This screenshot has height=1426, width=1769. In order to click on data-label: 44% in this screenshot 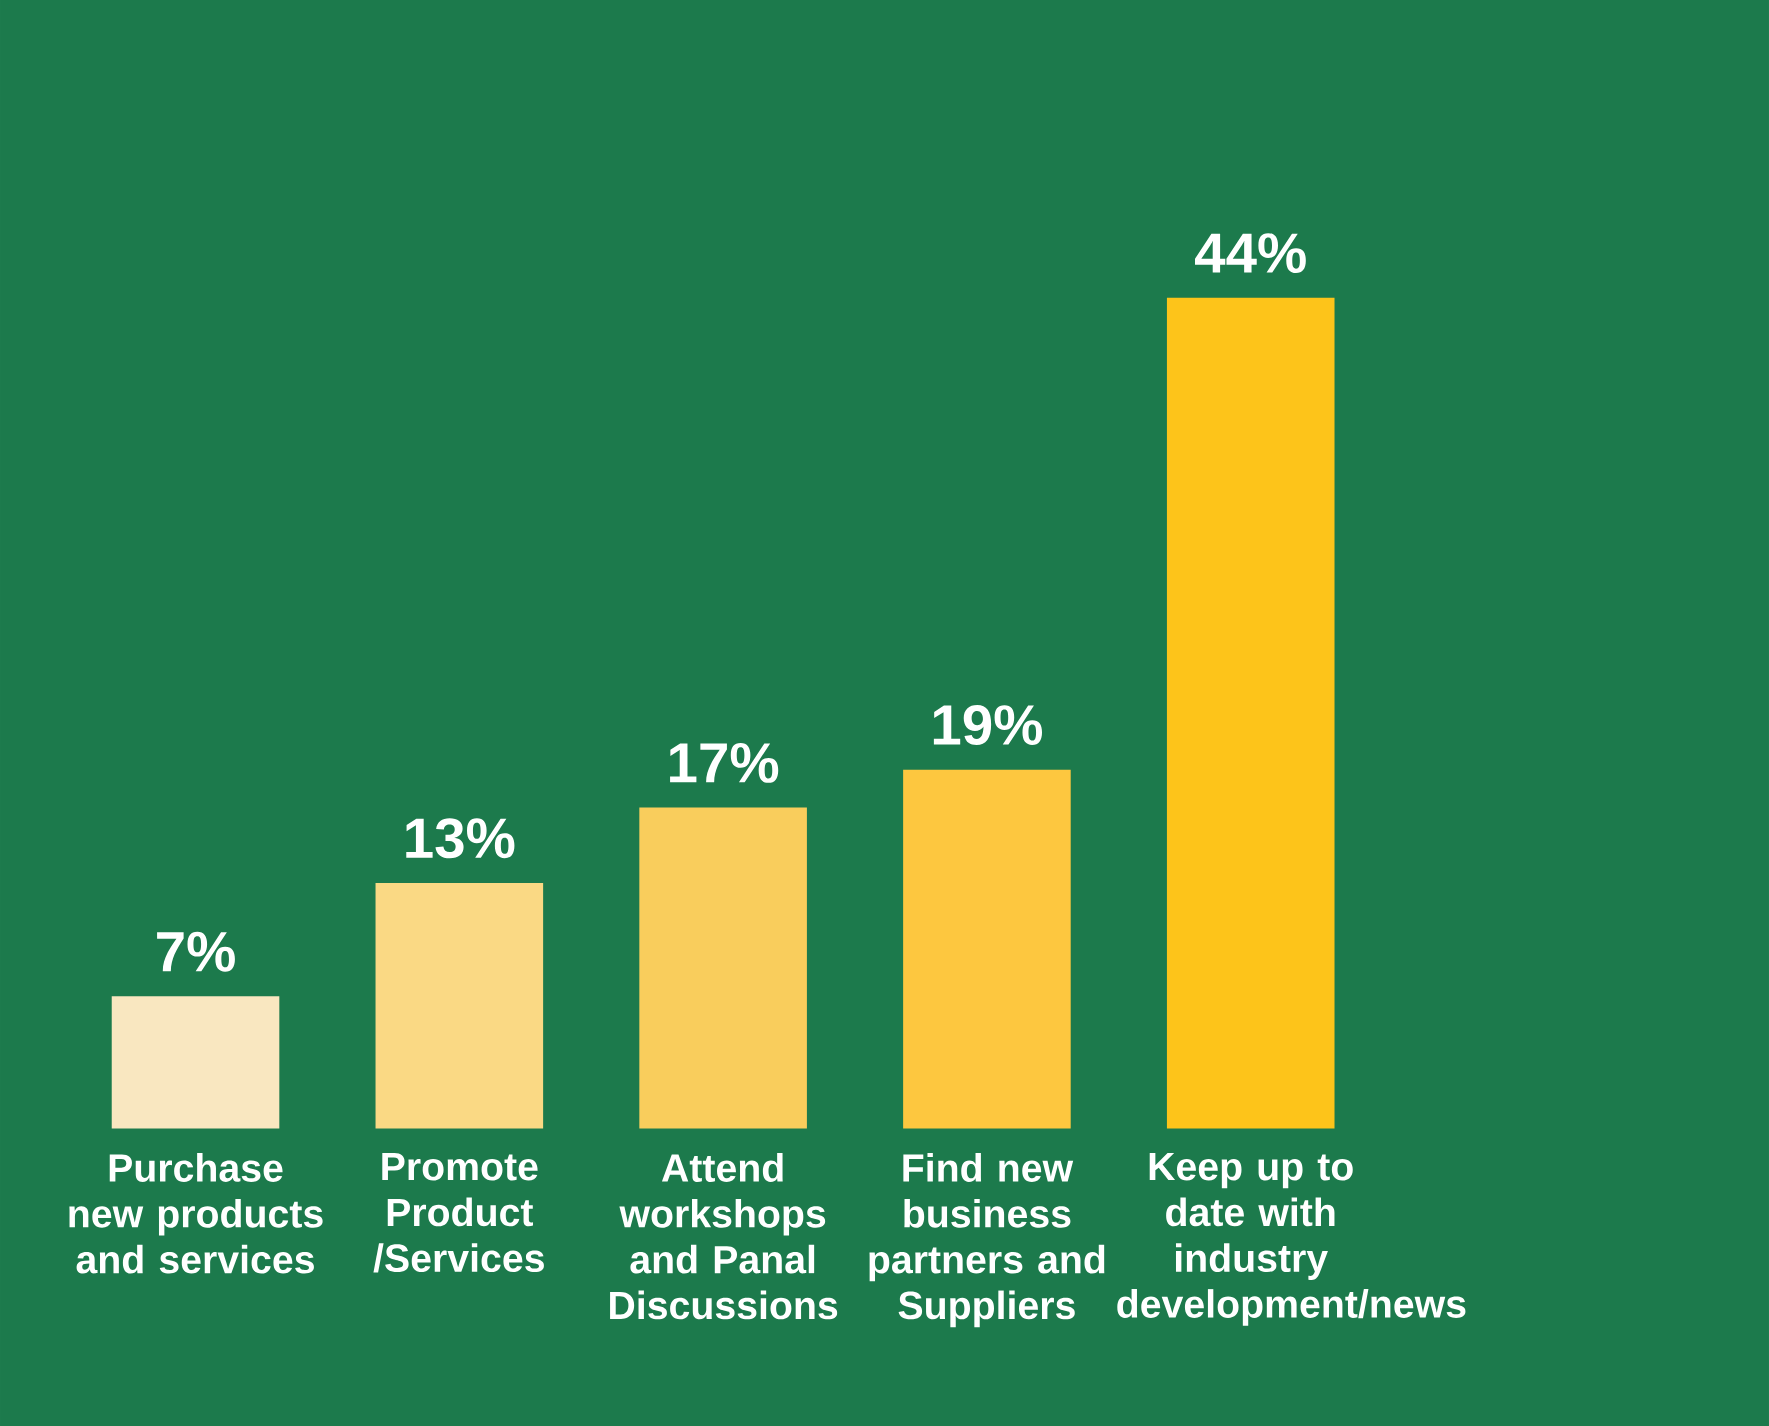, I will do `click(1250, 253)`.